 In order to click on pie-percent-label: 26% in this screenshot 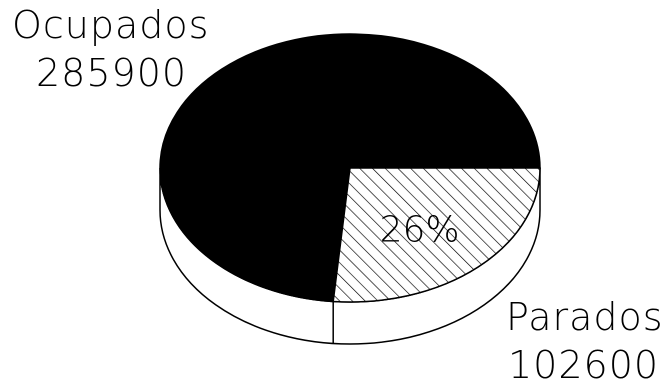, I will do `click(420, 229)`.